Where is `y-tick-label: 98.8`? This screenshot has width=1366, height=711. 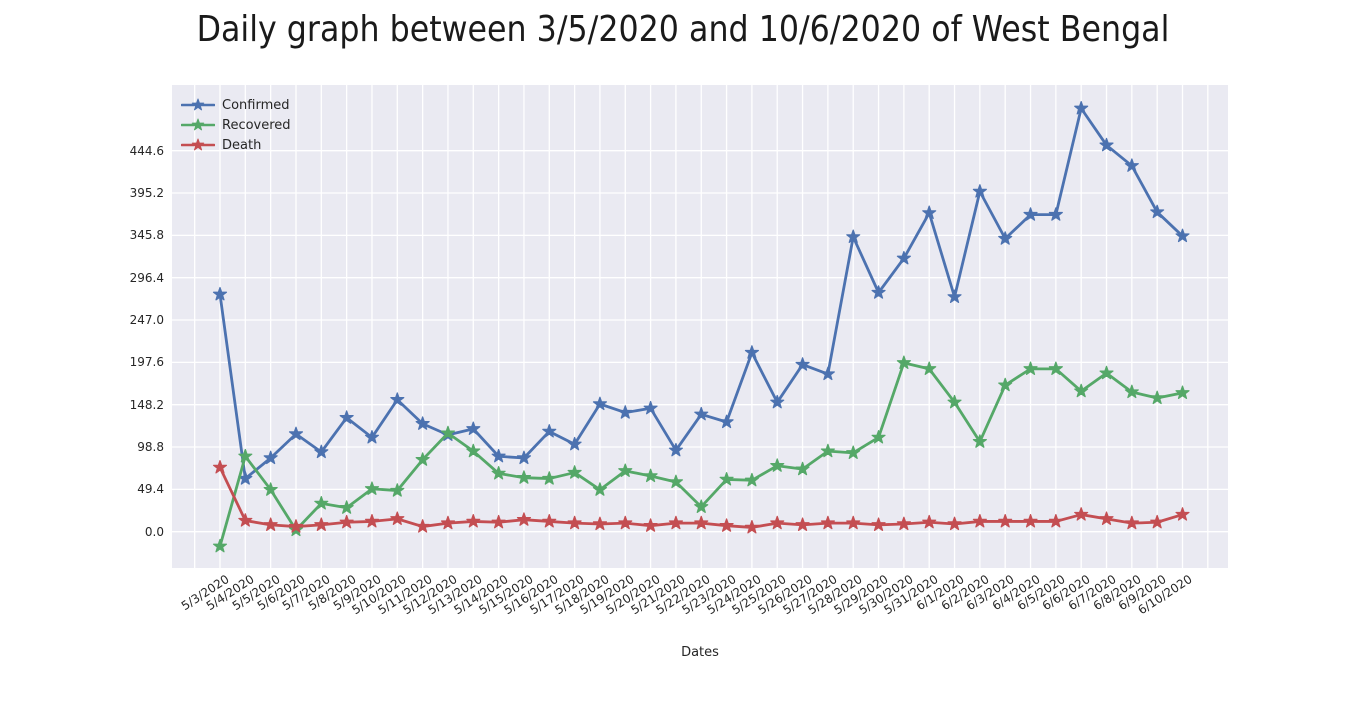
y-tick-label: 98.8 is located at coordinates (150, 447).